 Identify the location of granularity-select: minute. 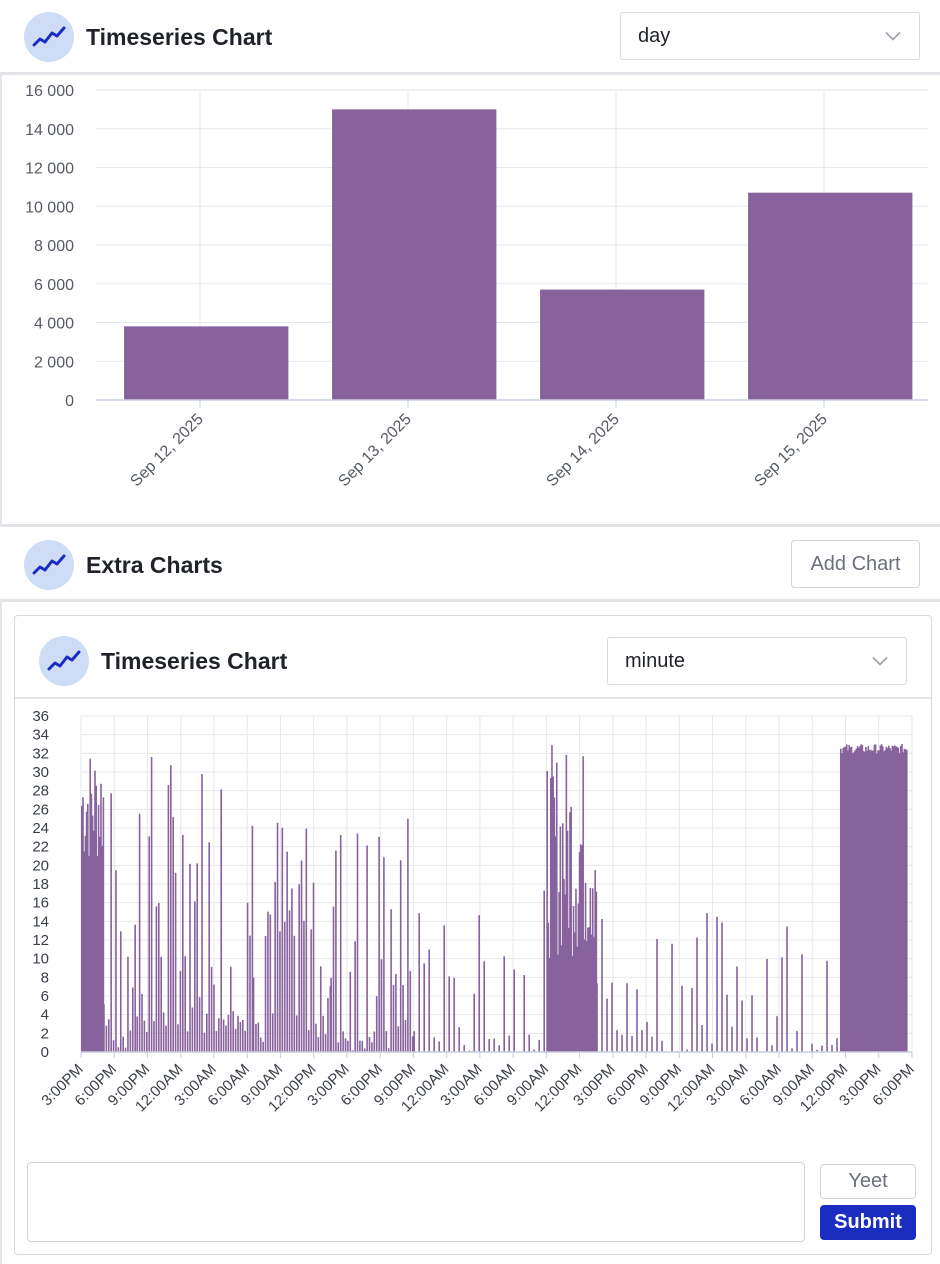
(757, 661).